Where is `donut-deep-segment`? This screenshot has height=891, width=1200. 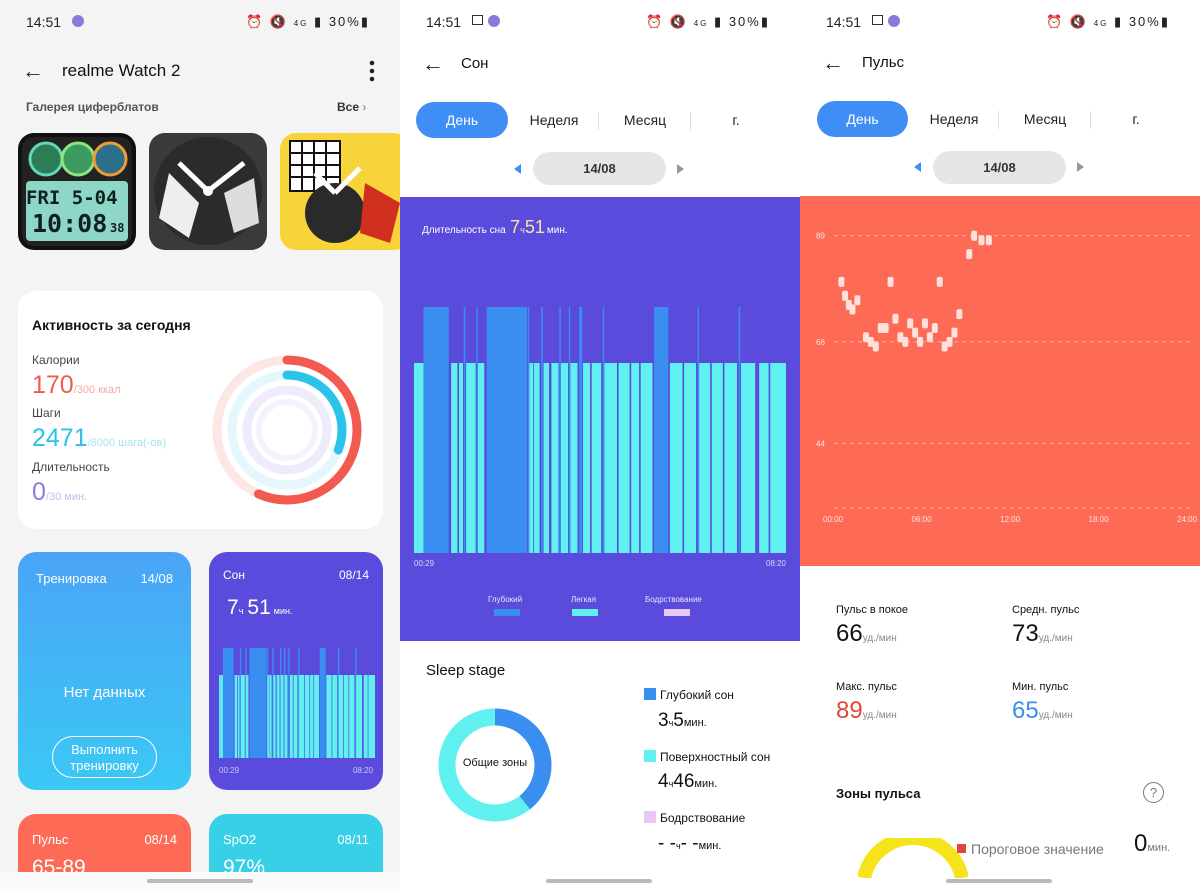 donut-deep-segment is located at coordinates (495, 765).